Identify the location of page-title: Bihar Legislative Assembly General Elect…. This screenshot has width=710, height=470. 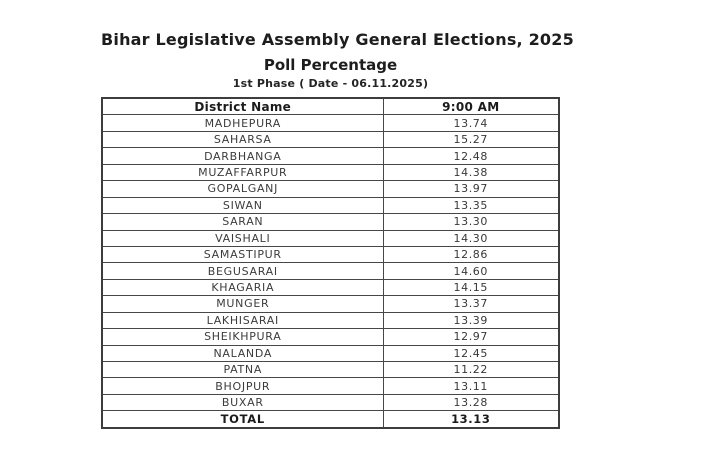
(337, 39).